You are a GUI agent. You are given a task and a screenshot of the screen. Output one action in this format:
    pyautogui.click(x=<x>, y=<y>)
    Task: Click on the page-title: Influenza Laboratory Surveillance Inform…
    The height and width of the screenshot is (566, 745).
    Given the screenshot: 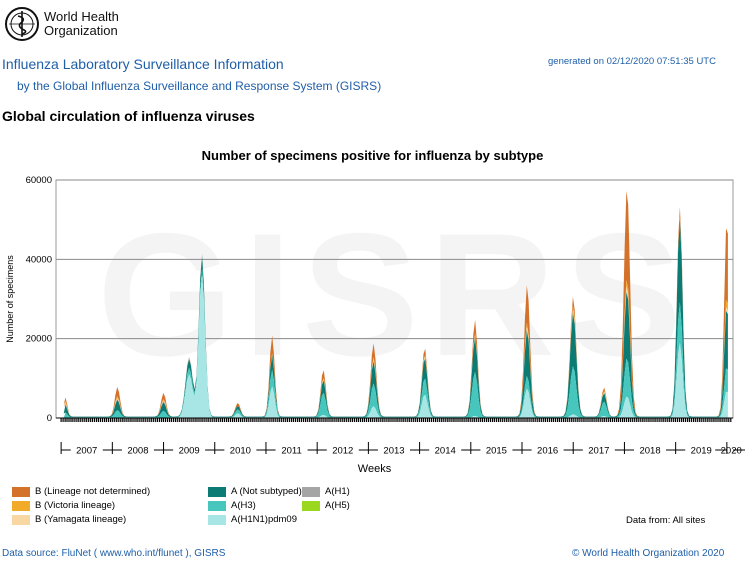 What is the action you would take?
    pyautogui.click(x=143, y=64)
    